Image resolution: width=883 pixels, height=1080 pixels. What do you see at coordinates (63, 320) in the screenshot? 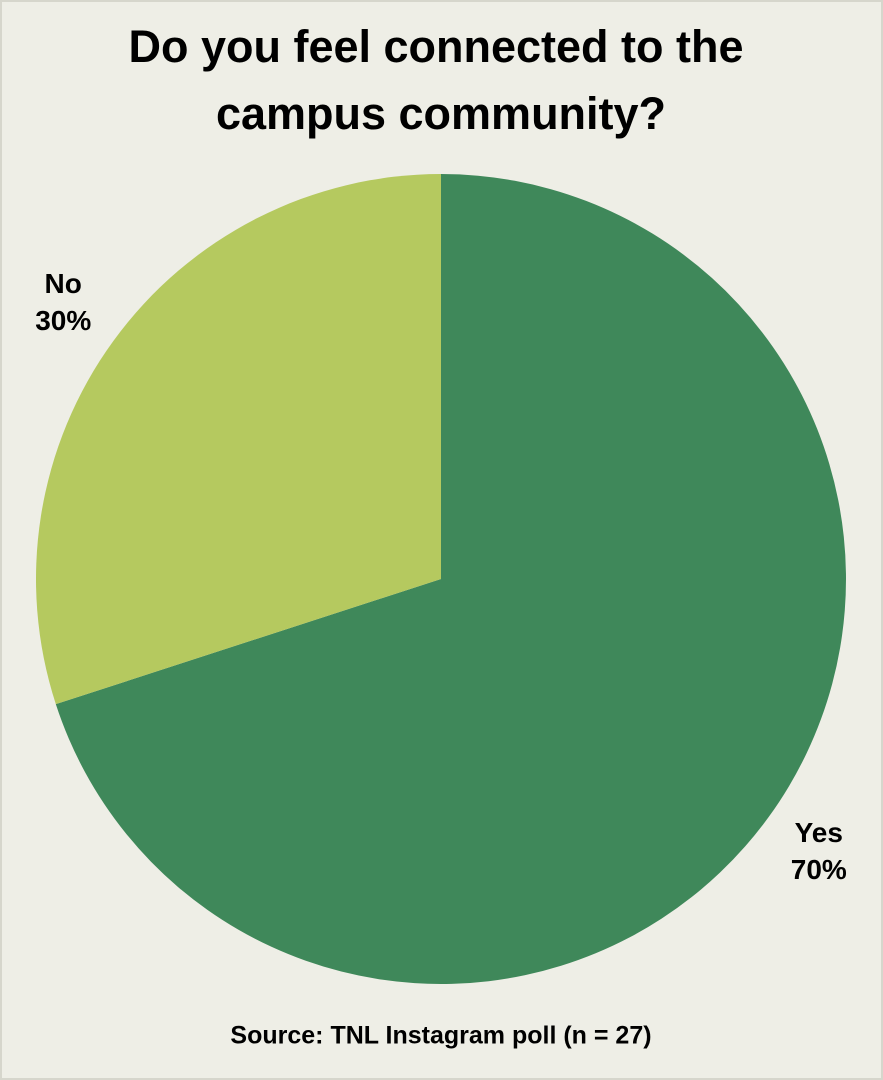
I see `value-label: 30%` at bounding box center [63, 320].